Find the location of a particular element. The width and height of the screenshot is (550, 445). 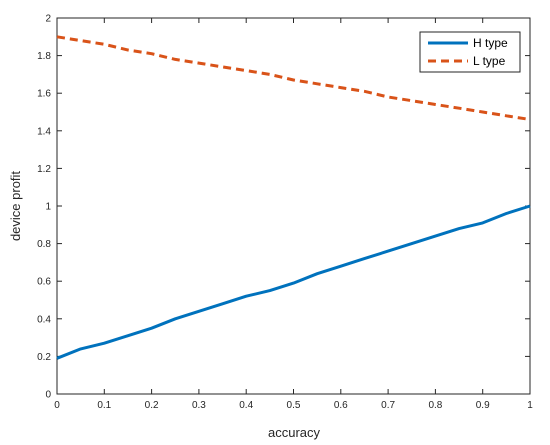

legend-label-l-type: L type is located at coordinates (489, 61).